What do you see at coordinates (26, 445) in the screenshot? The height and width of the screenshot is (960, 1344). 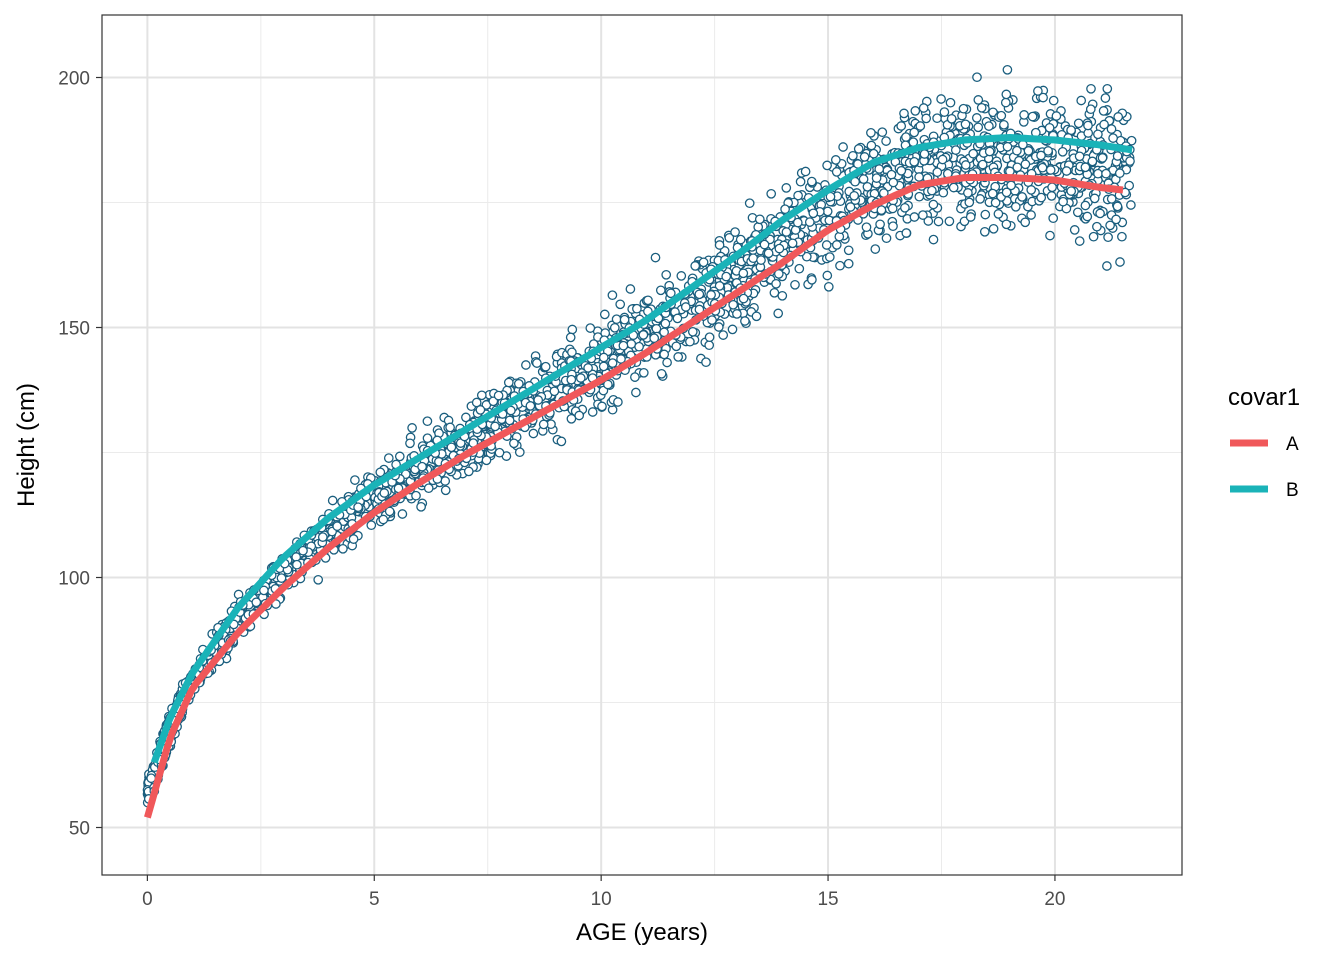 I see `y-axis-title: Height (cm)` at bounding box center [26, 445].